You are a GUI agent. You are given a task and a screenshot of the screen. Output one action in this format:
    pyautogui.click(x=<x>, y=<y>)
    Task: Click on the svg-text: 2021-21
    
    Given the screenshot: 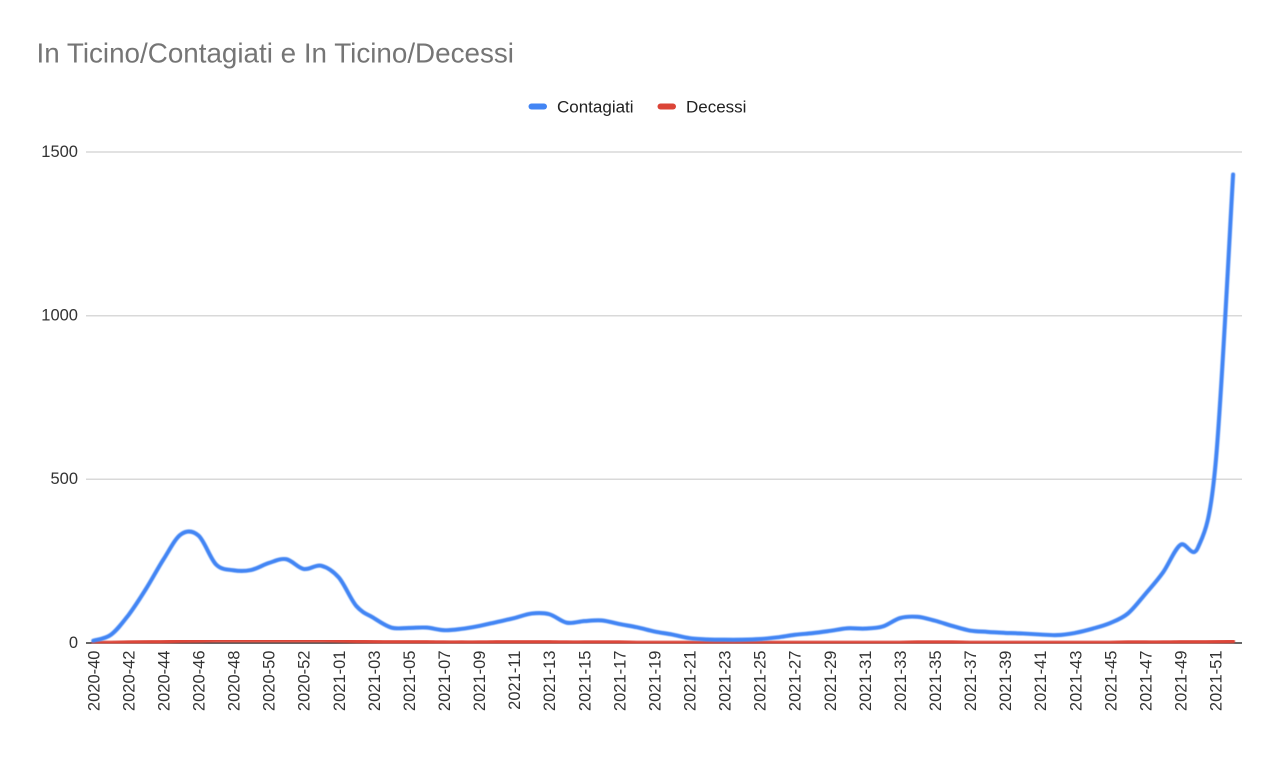 What is the action you would take?
    pyautogui.click(x=691, y=681)
    